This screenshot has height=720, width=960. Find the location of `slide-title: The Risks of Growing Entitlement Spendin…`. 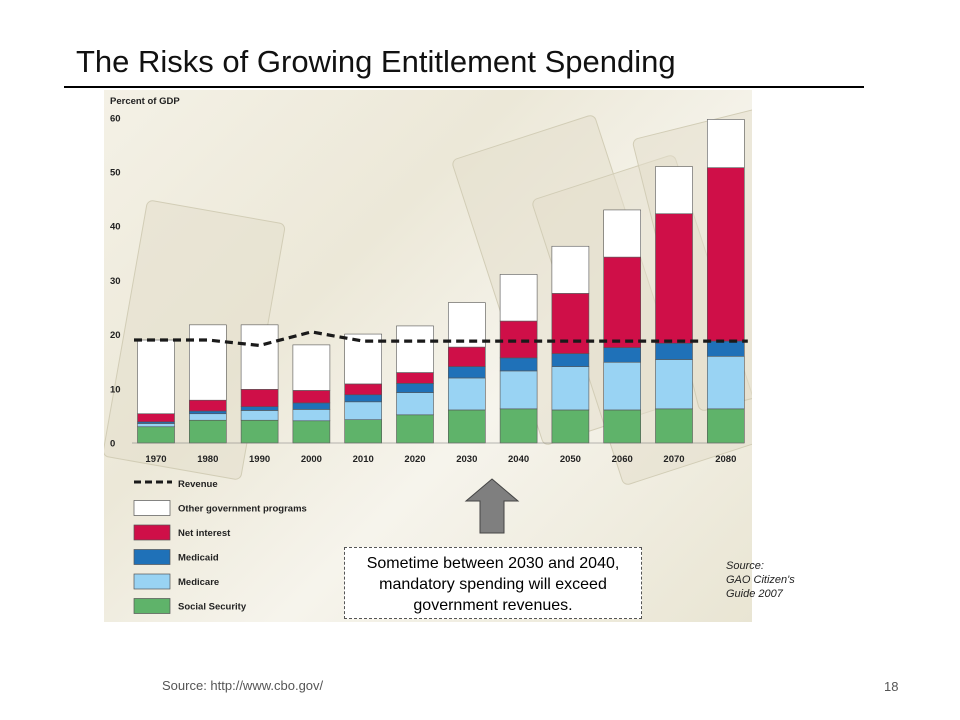

slide-title: The Risks of Growing Entitlement Spendin… is located at coordinates (376, 61).